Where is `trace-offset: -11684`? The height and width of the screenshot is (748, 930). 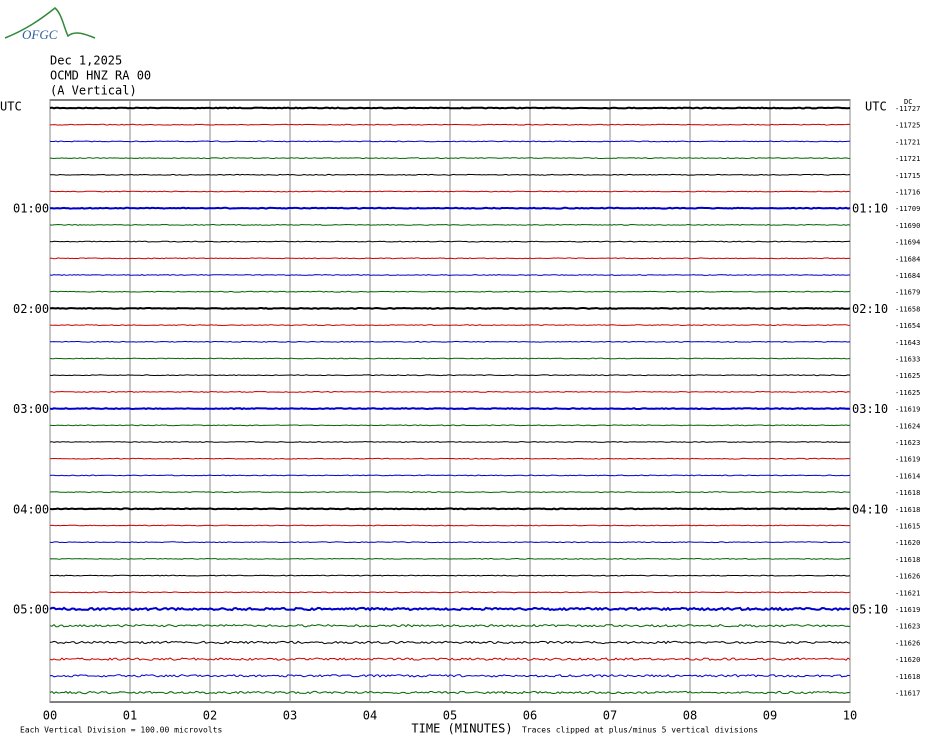
trace-offset: -11684 is located at coordinates (907, 276).